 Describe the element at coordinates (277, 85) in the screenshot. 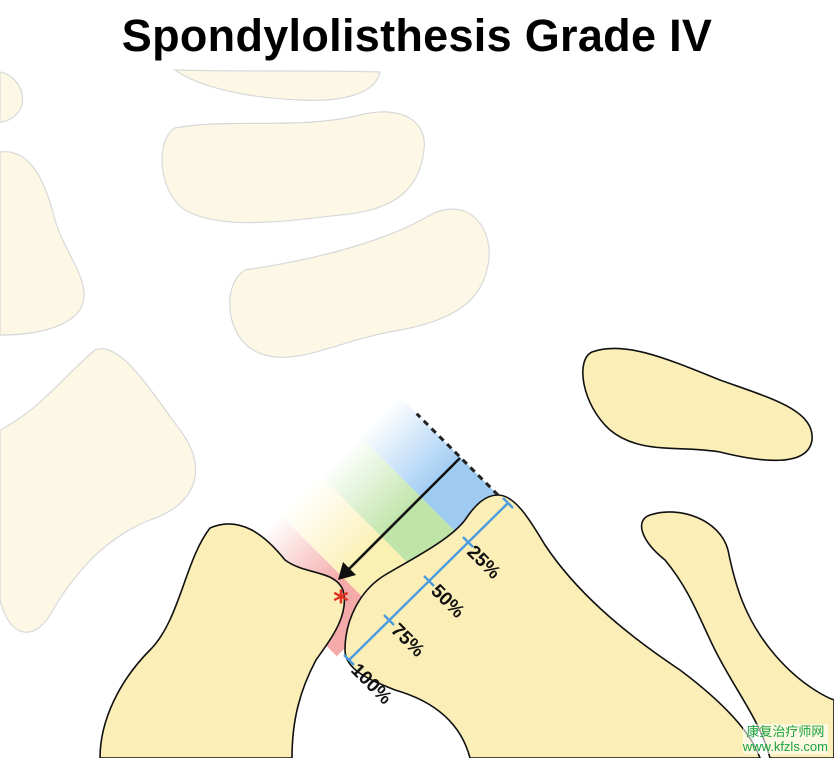

I see `faded-vertebra-top` at that location.